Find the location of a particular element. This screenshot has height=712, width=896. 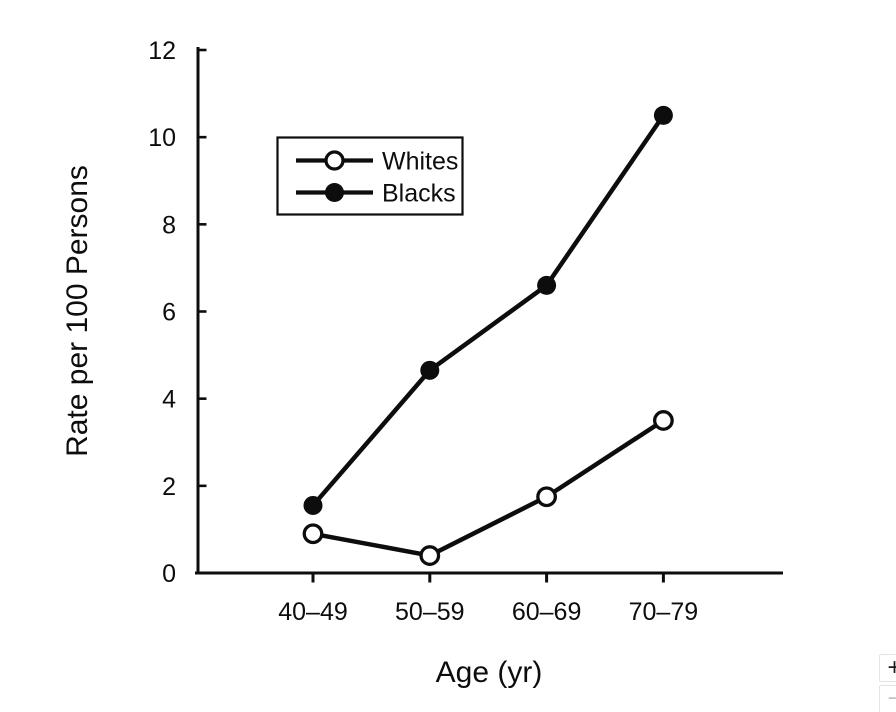

y-tick-label: 2 is located at coordinates (169, 487).